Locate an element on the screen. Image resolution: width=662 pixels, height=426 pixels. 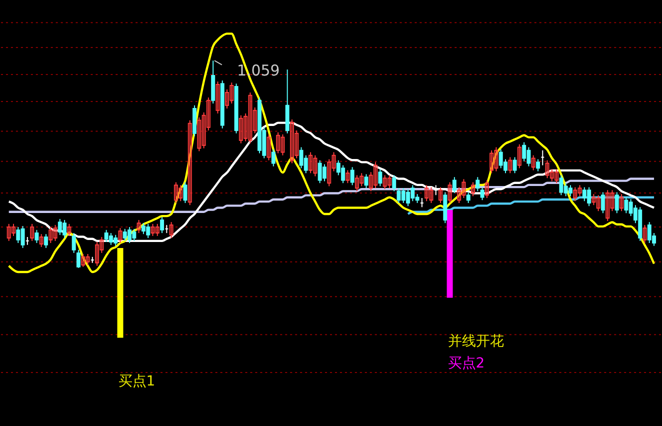
text: 并线开花 is located at coordinates (476, 342).